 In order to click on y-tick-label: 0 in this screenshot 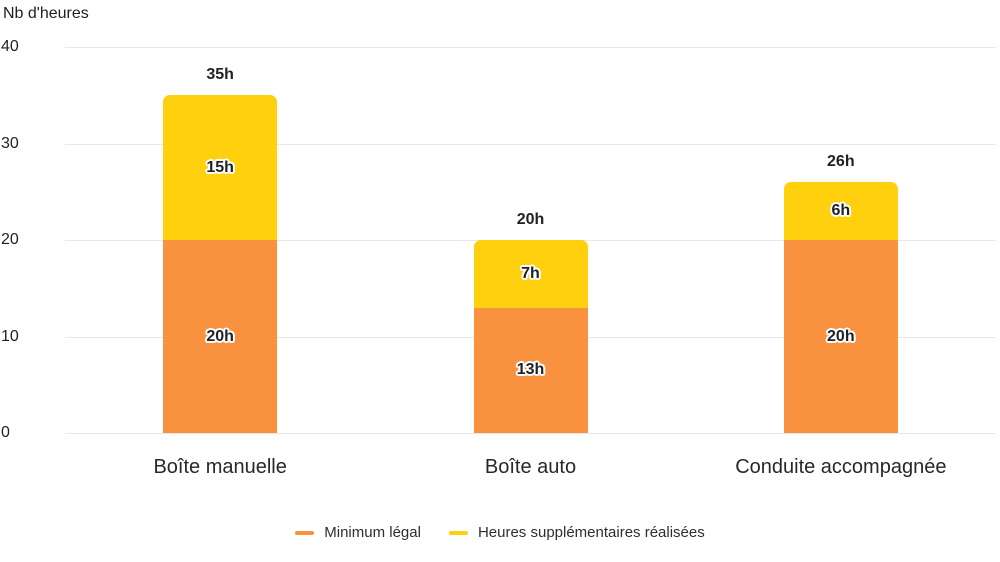, I will do `click(5, 432)`.